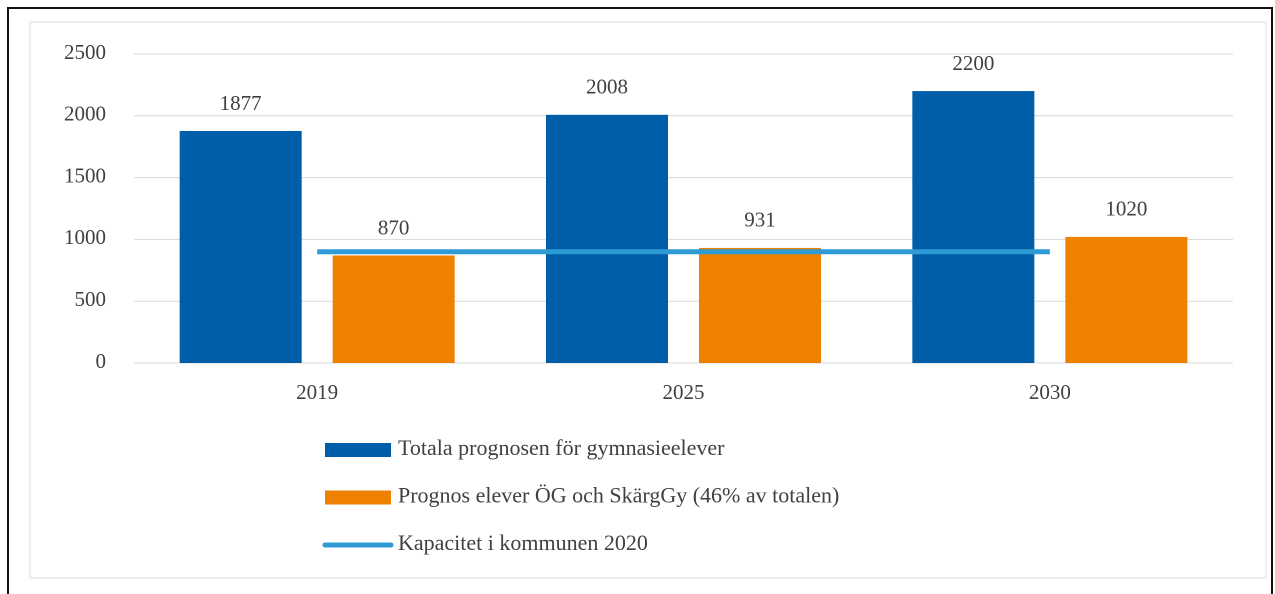  Describe the element at coordinates (85, 237) in the screenshot. I see `y-tick-label: 1000` at that location.